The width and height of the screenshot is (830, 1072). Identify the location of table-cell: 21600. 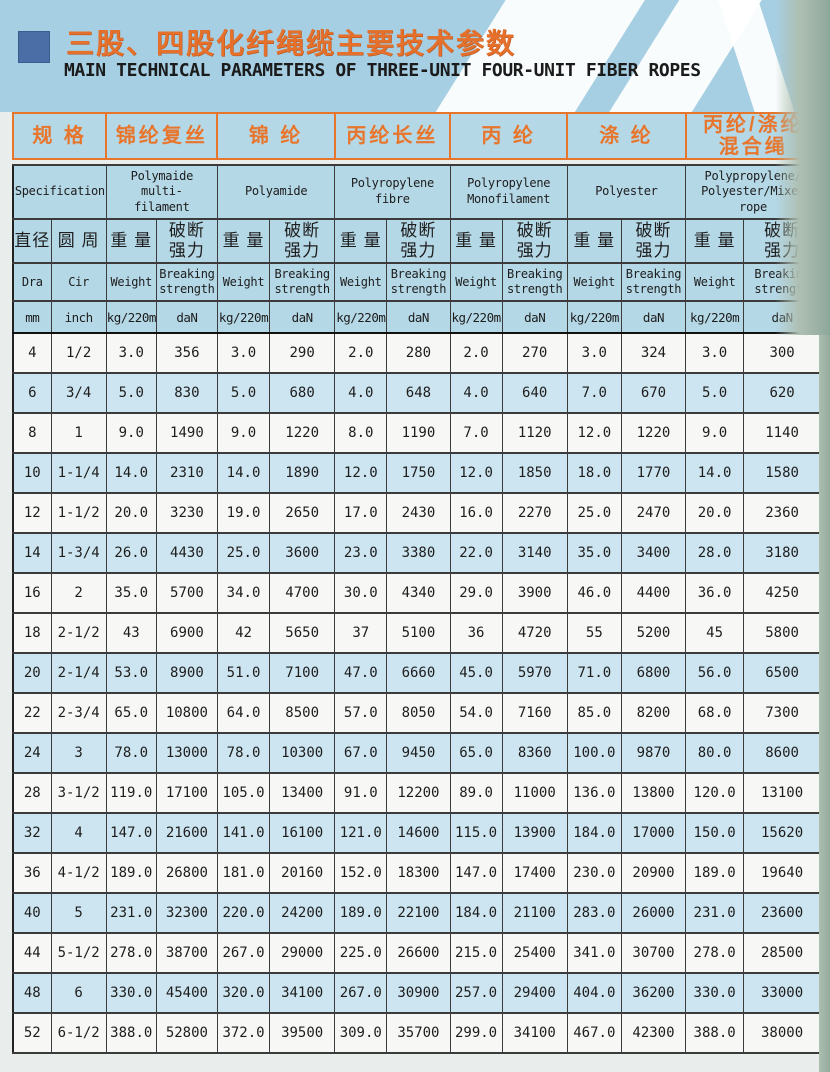
(186, 833).